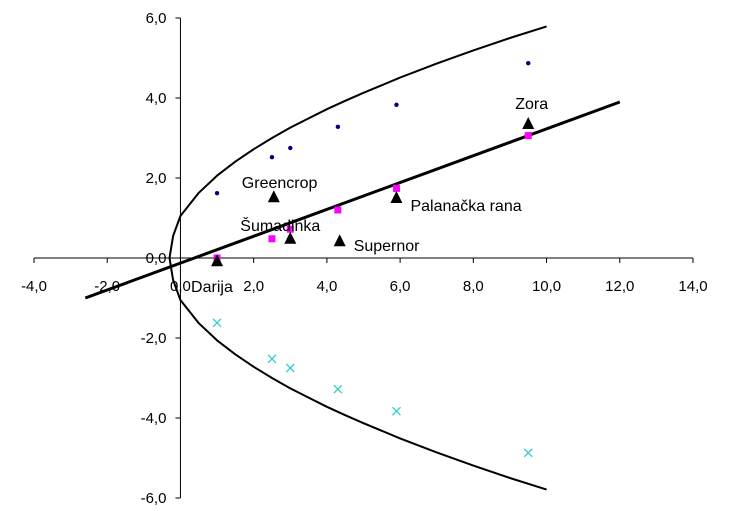 The height and width of the screenshot is (511, 737). I want to click on x-tick-label: -4,0, so click(34, 286).